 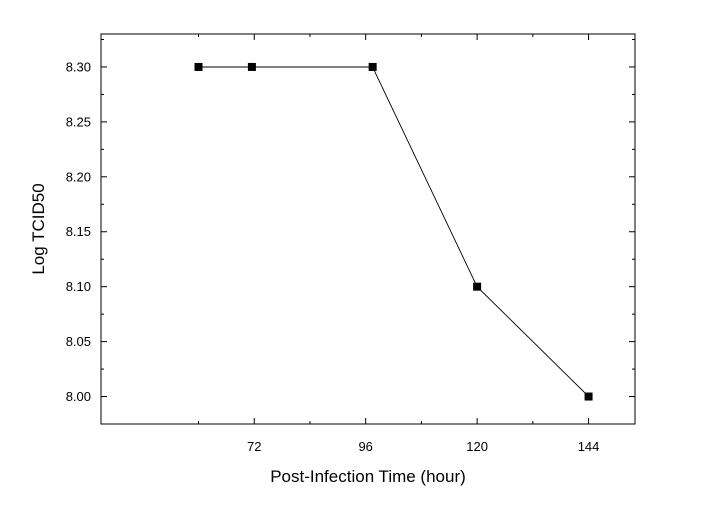 What do you see at coordinates (78, 66) in the screenshot?
I see `y-tick-label: 8.30` at bounding box center [78, 66].